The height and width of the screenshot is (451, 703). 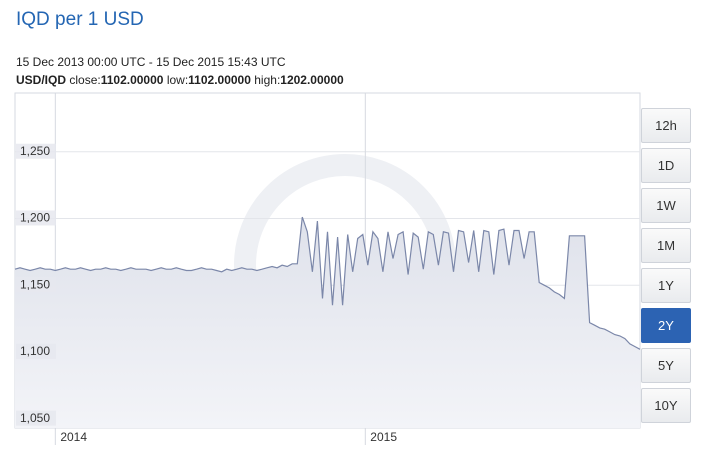 What do you see at coordinates (73, 437) in the screenshot?
I see `x-tick-label: 2014` at bounding box center [73, 437].